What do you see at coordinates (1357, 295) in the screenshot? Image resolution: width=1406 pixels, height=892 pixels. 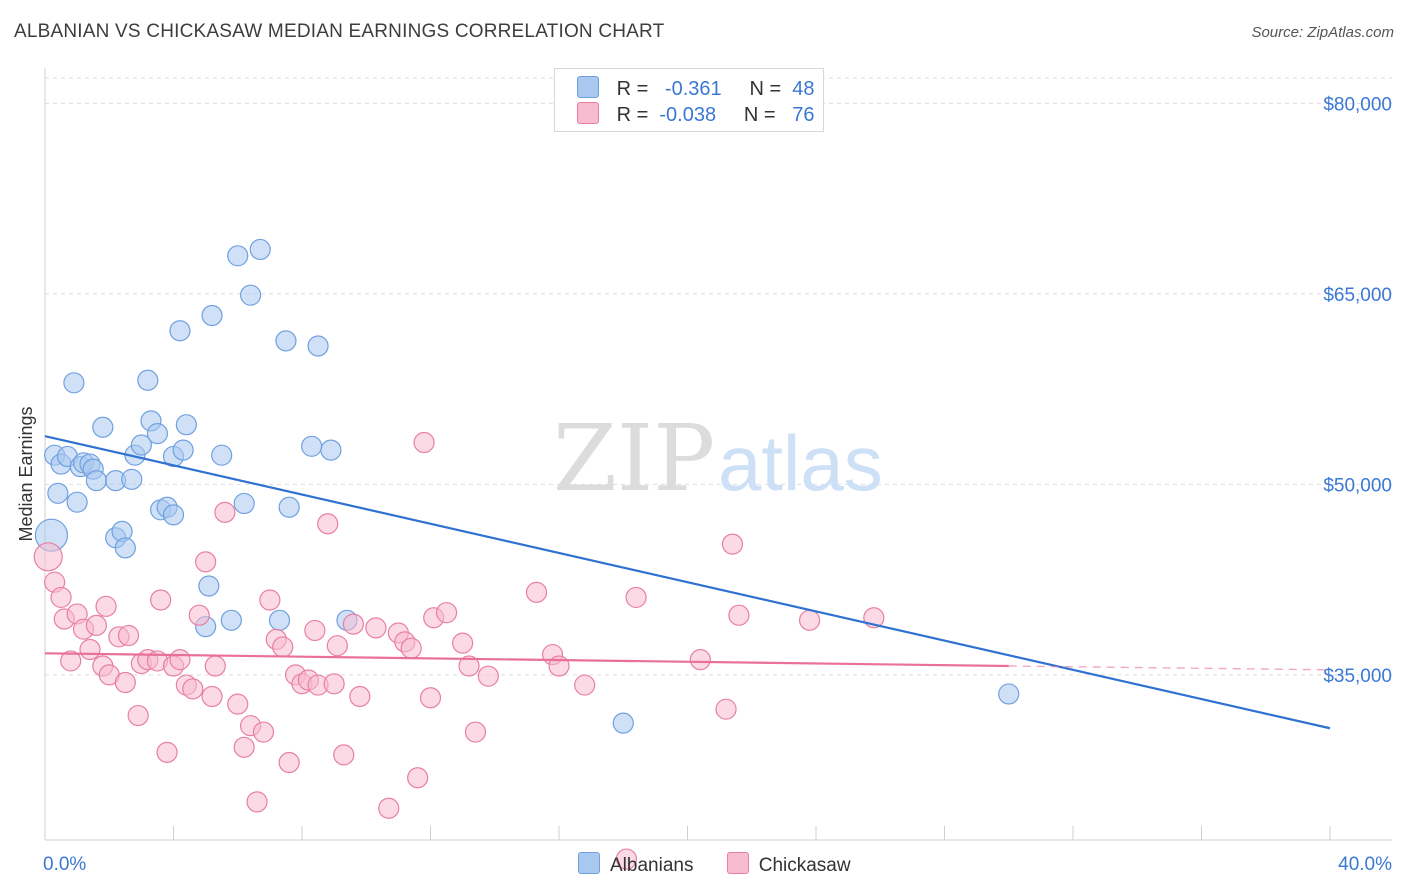 I see `y-tick-label: $65,000` at bounding box center [1357, 295].